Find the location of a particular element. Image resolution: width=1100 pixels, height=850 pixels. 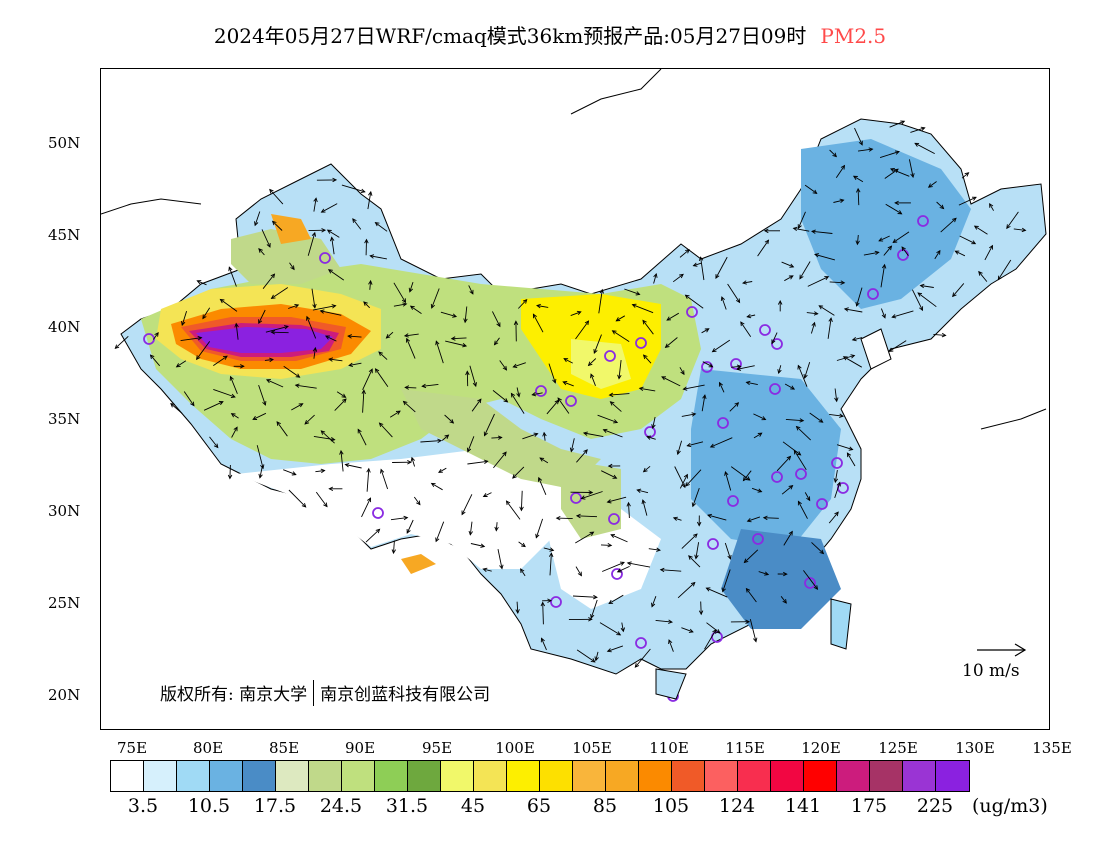

lon-label: 120E is located at coordinates (821, 748).